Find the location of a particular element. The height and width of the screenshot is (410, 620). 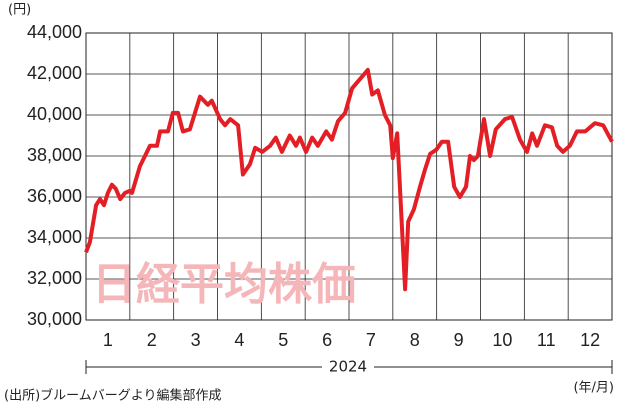

x-tick-label: 12 is located at coordinates (590, 340).